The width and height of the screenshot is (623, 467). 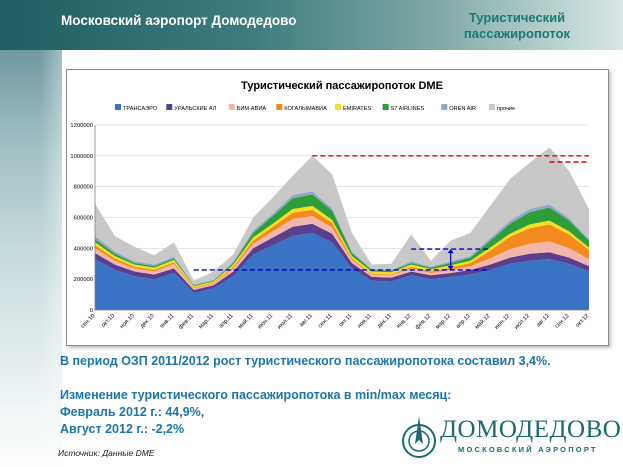 What do you see at coordinates (83, 249) in the screenshot?
I see `y-tick-label: 400000` at bounding box center [83, 249].